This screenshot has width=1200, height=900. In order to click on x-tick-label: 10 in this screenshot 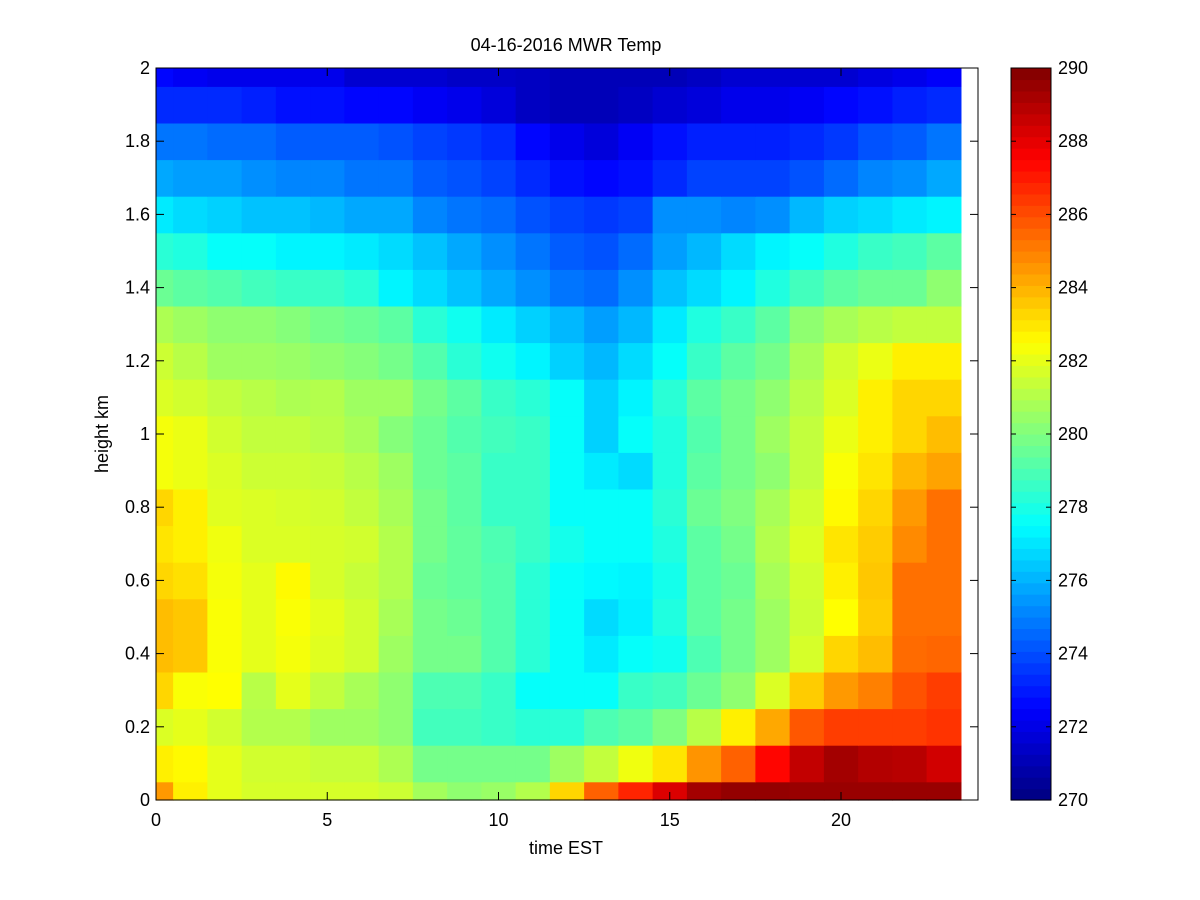, I will do `click(498, 820)`.